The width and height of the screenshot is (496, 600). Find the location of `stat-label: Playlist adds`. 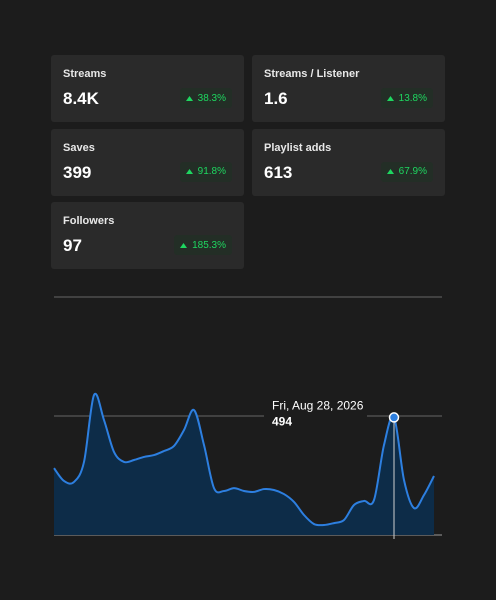

stat-label: Playlist adds is located at coordinates (298, 147).